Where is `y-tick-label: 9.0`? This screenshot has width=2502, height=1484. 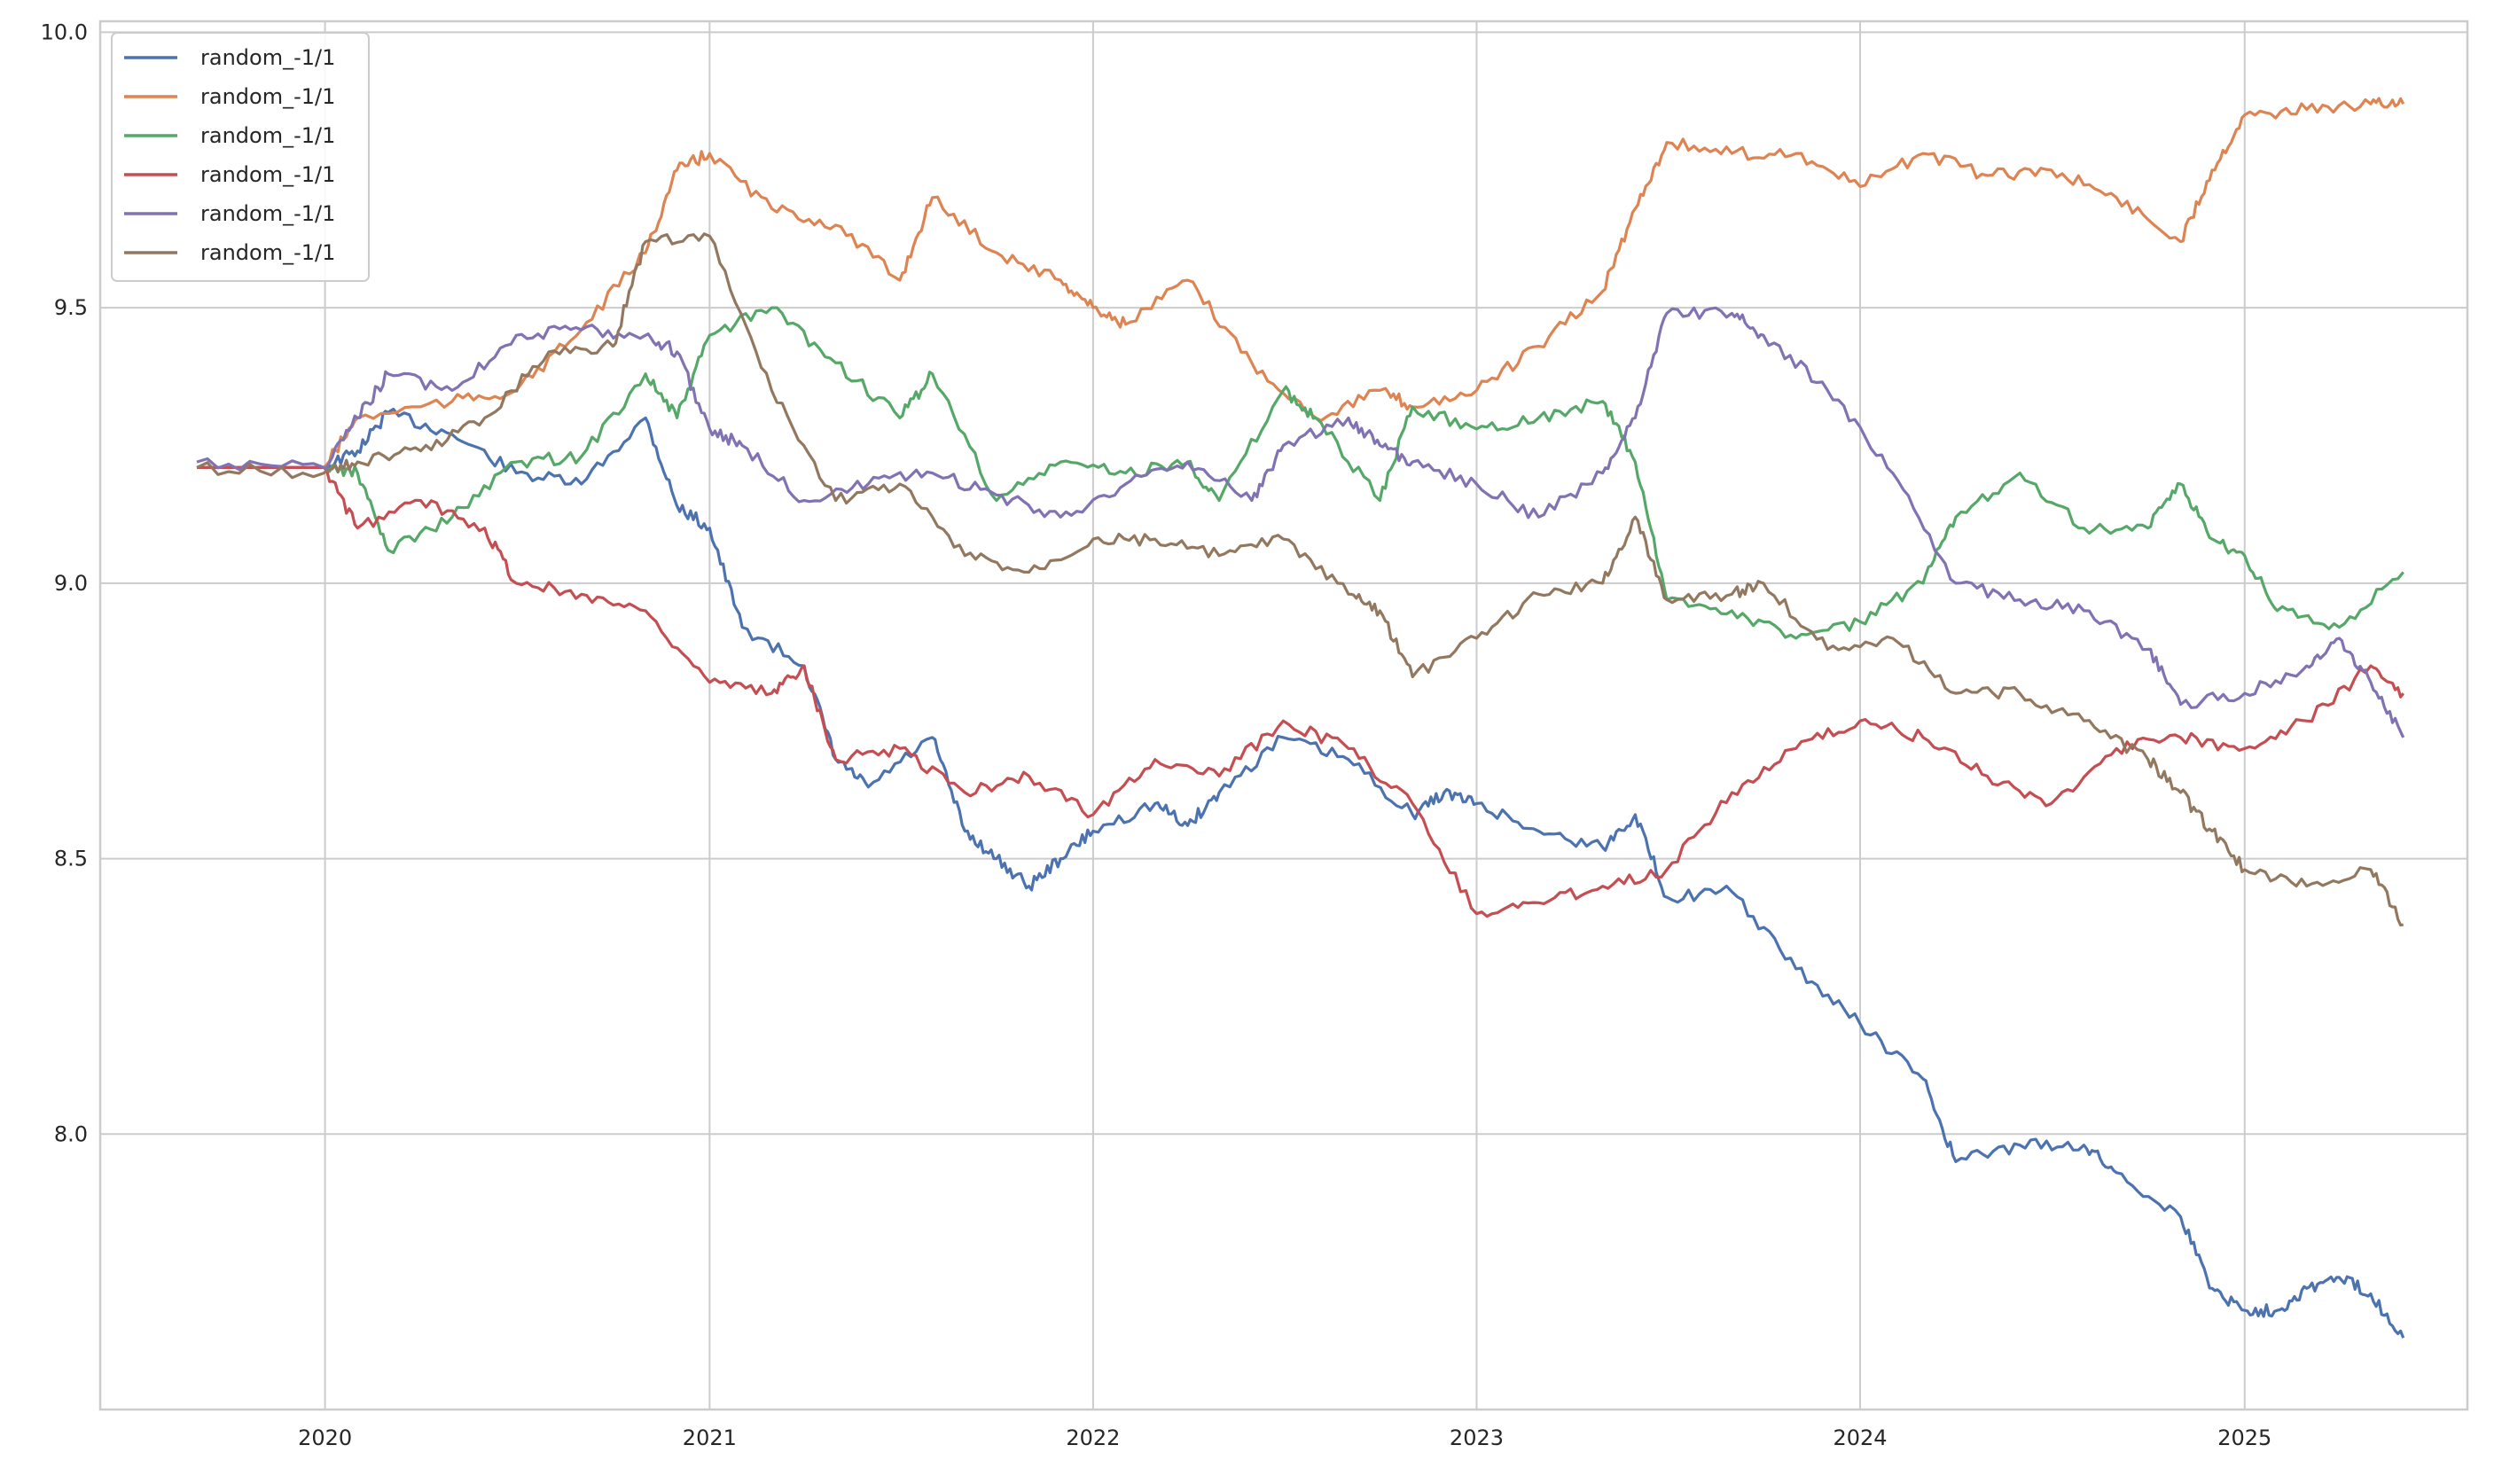 y-tick-label: 9.0 is located at coordinates (71, 583).